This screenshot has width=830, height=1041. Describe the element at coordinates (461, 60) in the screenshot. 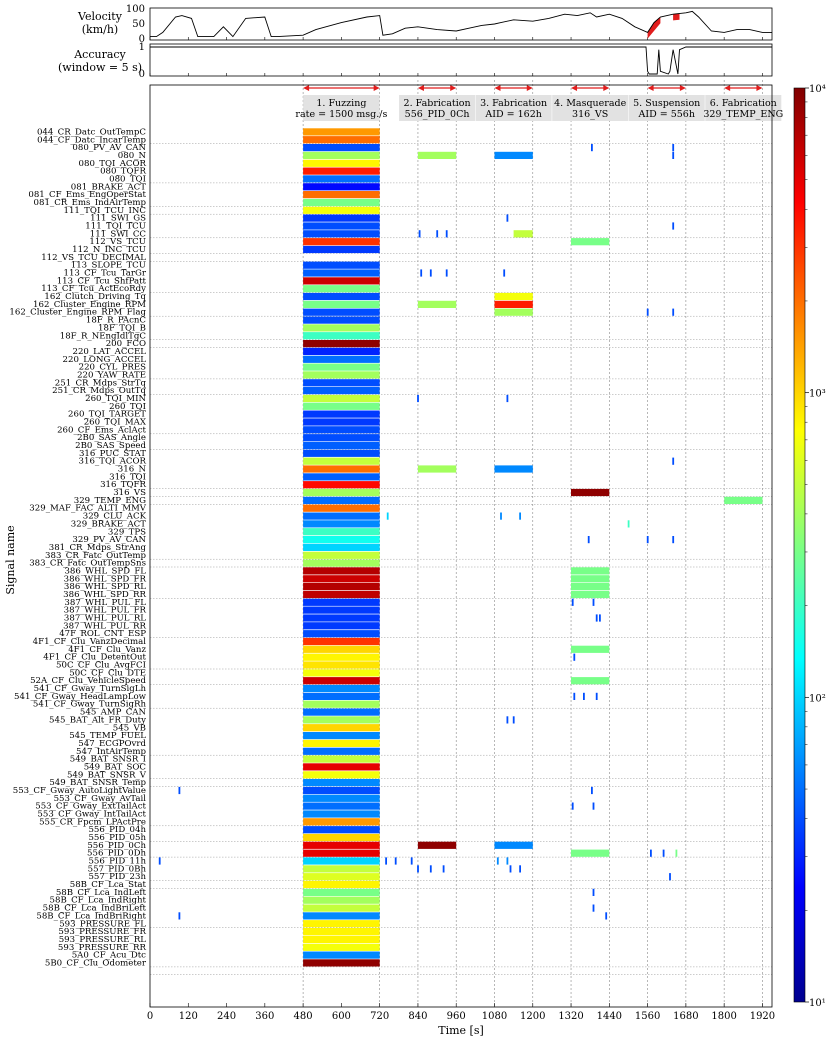

I see `accuracy-axes-frame` at that location.